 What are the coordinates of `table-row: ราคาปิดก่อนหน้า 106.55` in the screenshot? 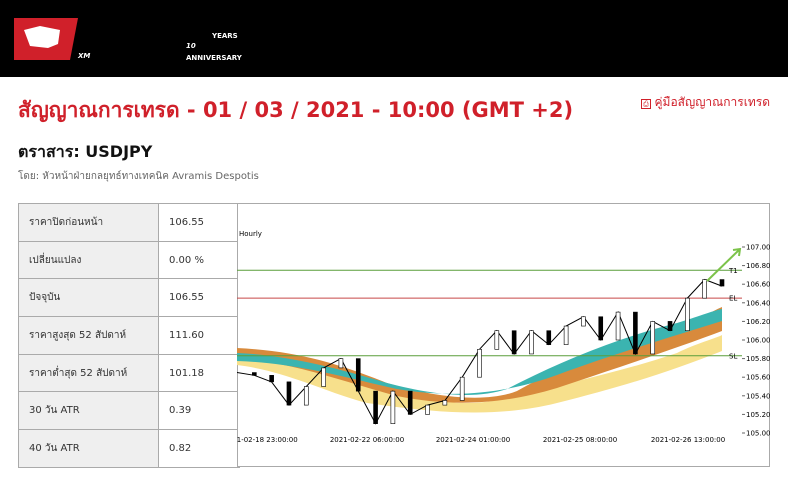 It's located at (129, 222).